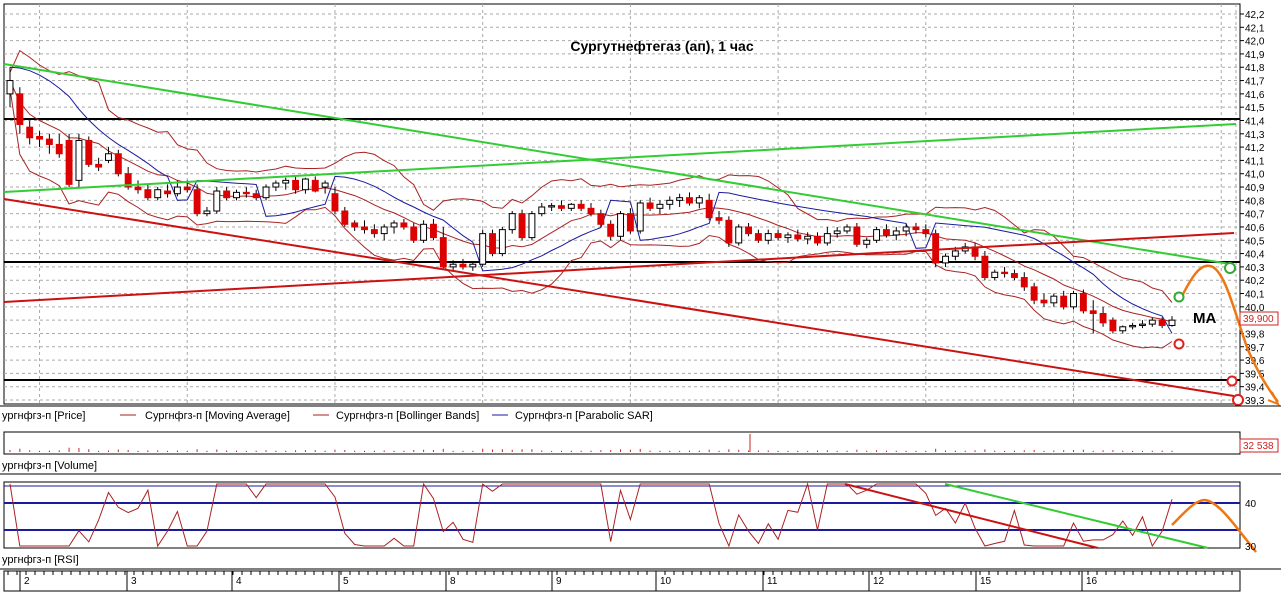 This screenshot has height=592, width=1281. I want to click on y-tick-label: 41,2, so click(1255, 148).